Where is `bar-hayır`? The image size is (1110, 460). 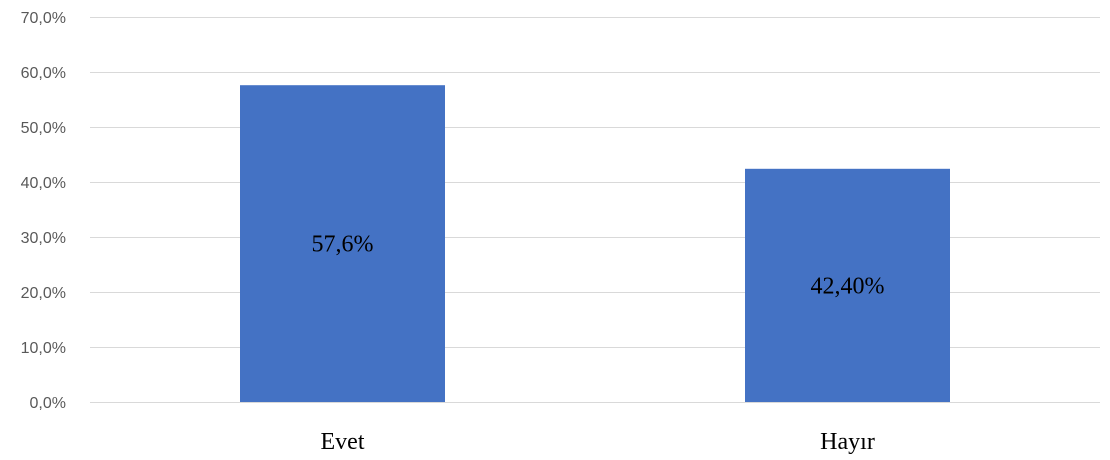
bar-hayır is located at coordinates (847, 285).